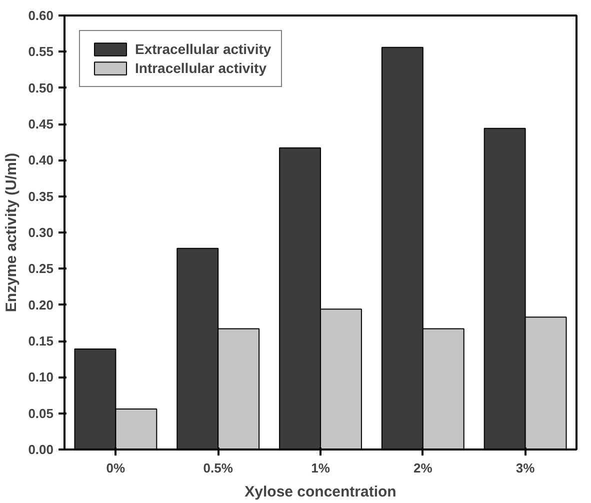  Describe the element at coordinates (41, 124) in the screenshot. I see `y-tick-label: 0.45` at that location.